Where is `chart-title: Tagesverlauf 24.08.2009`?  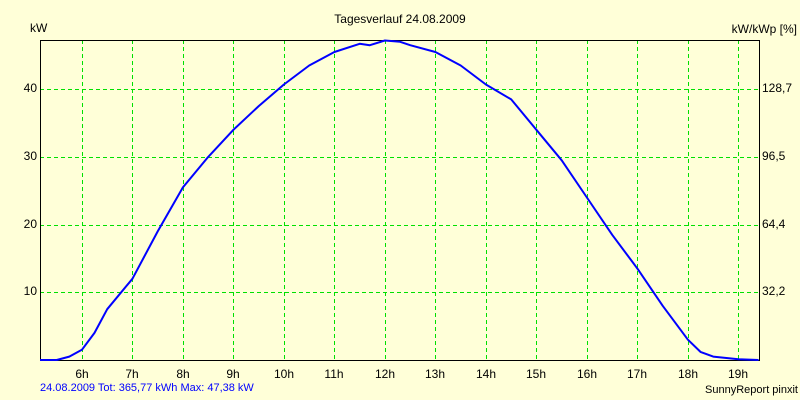
chart-title: Tagesverlauf 24.08.2009 is located at coordinates (400, 19).